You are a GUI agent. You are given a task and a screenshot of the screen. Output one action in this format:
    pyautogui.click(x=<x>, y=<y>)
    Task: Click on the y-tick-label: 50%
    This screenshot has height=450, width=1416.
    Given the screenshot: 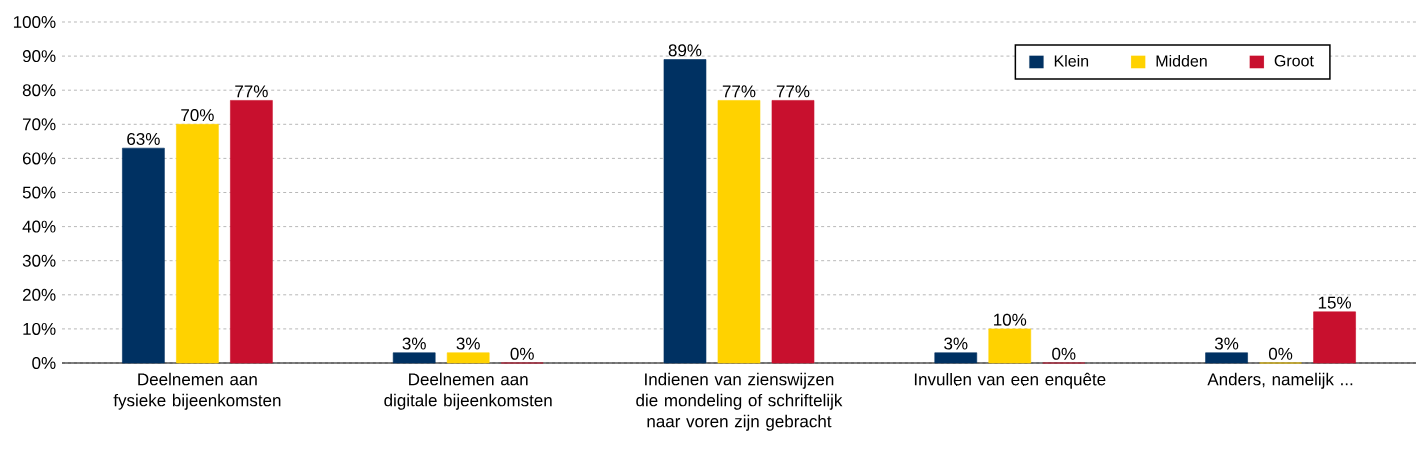 What is the action you would take?
    pyautogui.click(x=39, y=192)
    